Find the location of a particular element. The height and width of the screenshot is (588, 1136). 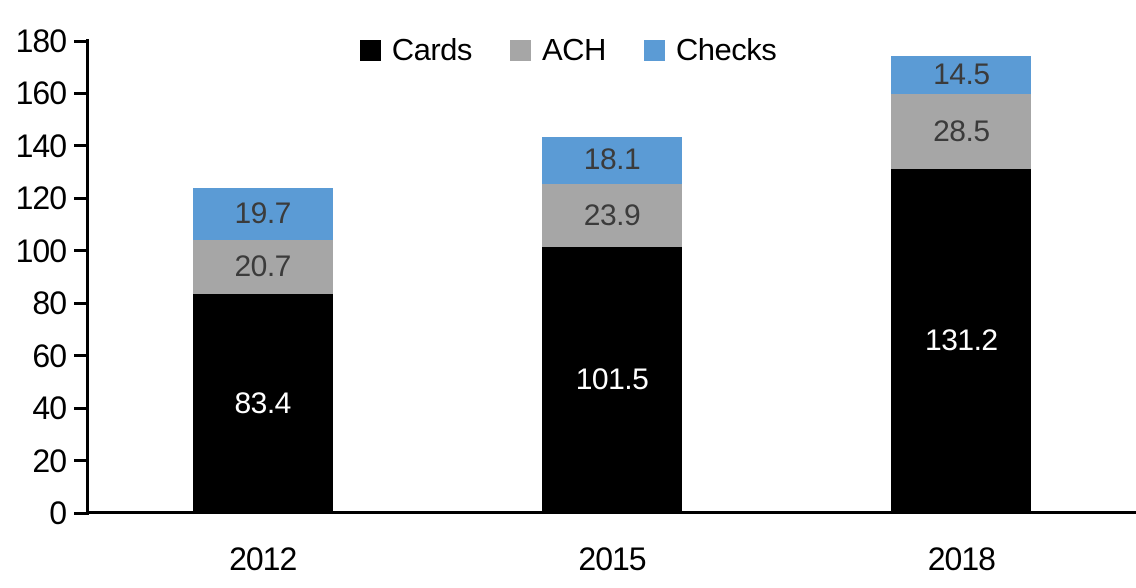

bar-value-label: 28.5 is located at coordinates (961, 131).